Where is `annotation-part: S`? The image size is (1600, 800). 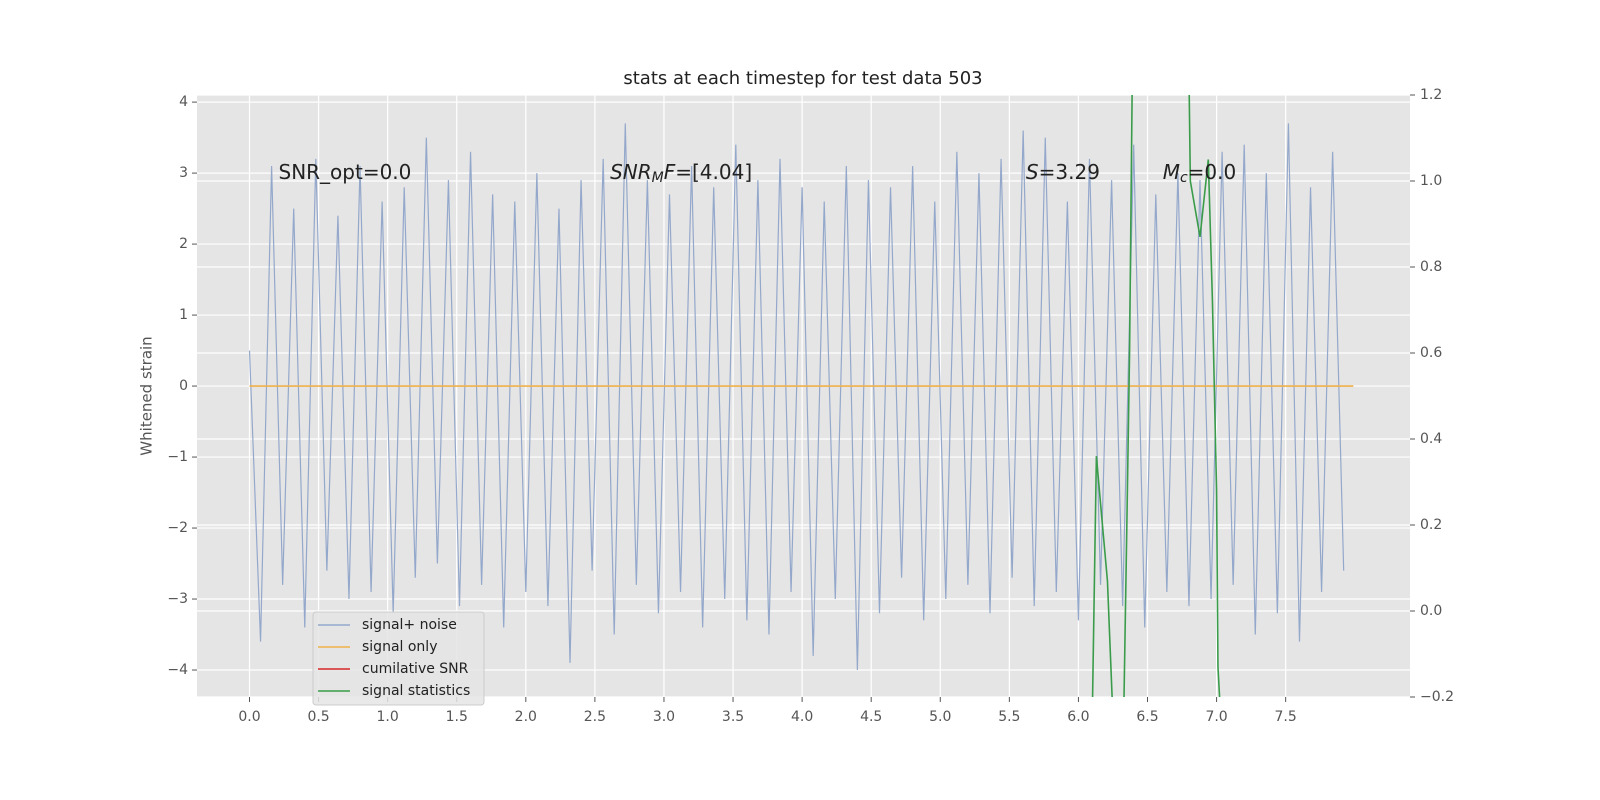 annotation-part: S is located at coordinates (1032, 172).